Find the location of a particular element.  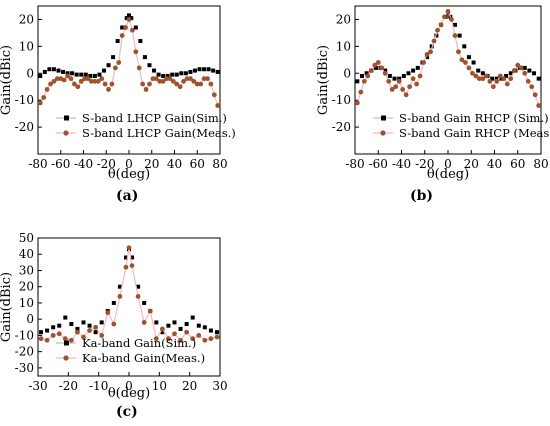

y-tick-label: 10 is located at coordinates (26, 46).